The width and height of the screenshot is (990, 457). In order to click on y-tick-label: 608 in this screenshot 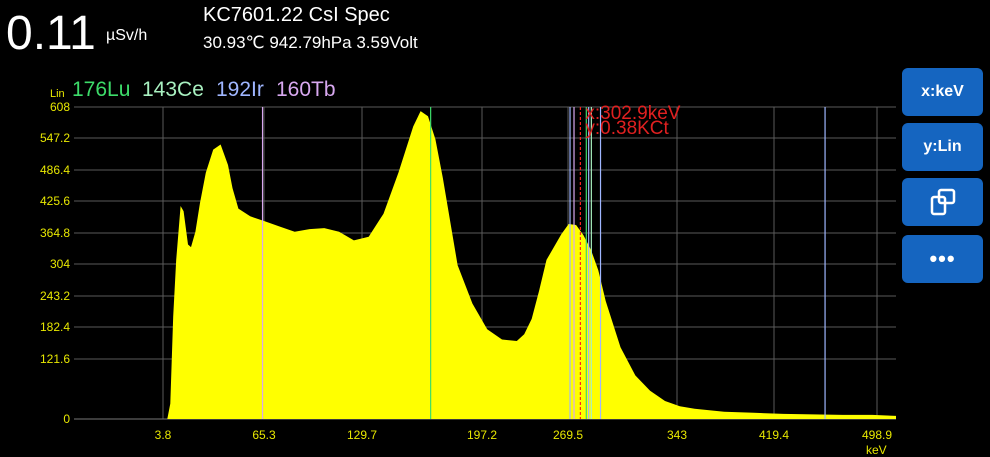, I will do `click(60, 107)`.